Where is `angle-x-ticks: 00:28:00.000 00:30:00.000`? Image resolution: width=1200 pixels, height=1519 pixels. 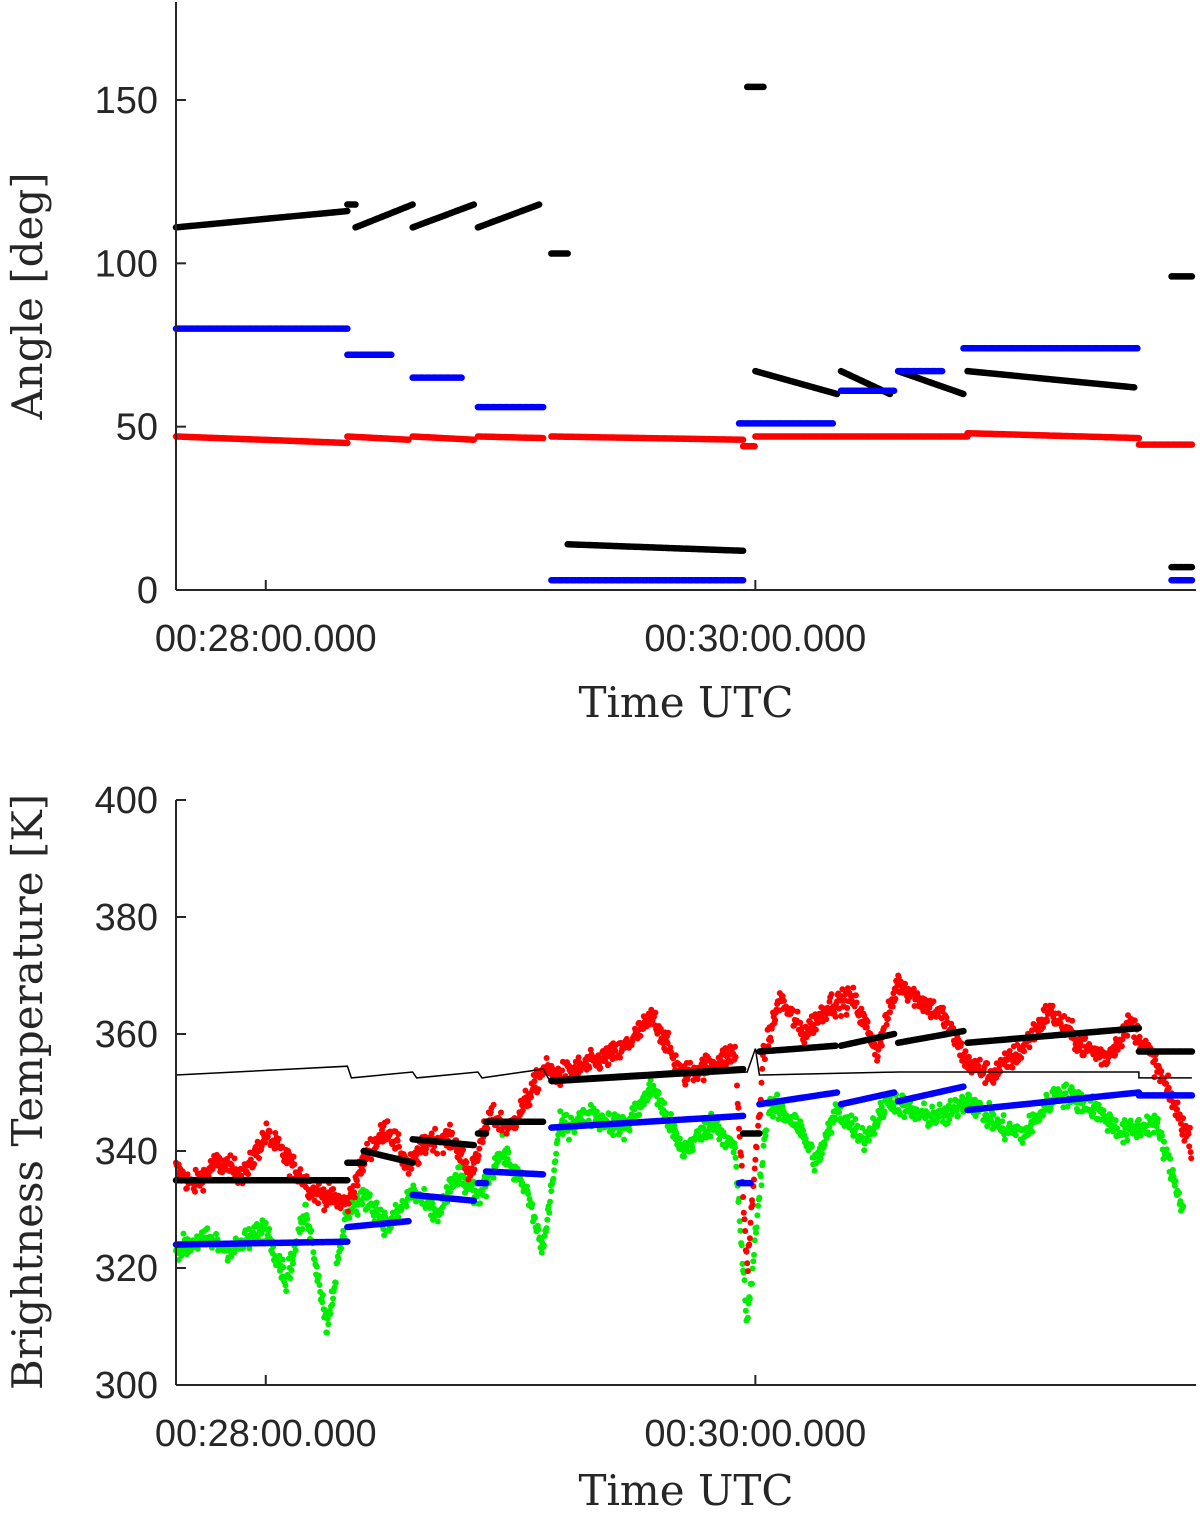
angle-x-ticks: 00:28:00.000 00:30:00.000 is located at coordinates (510, 620).